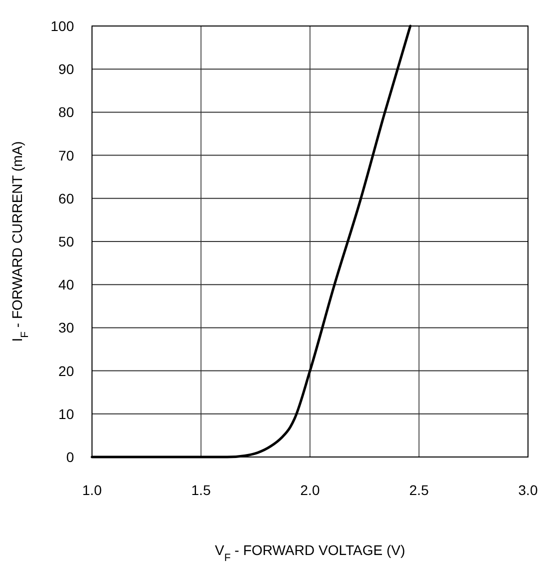  I want to click on x-axis-title: V$_{F}$ - FORWARD VOLTAGE (V), so click(310, 552).